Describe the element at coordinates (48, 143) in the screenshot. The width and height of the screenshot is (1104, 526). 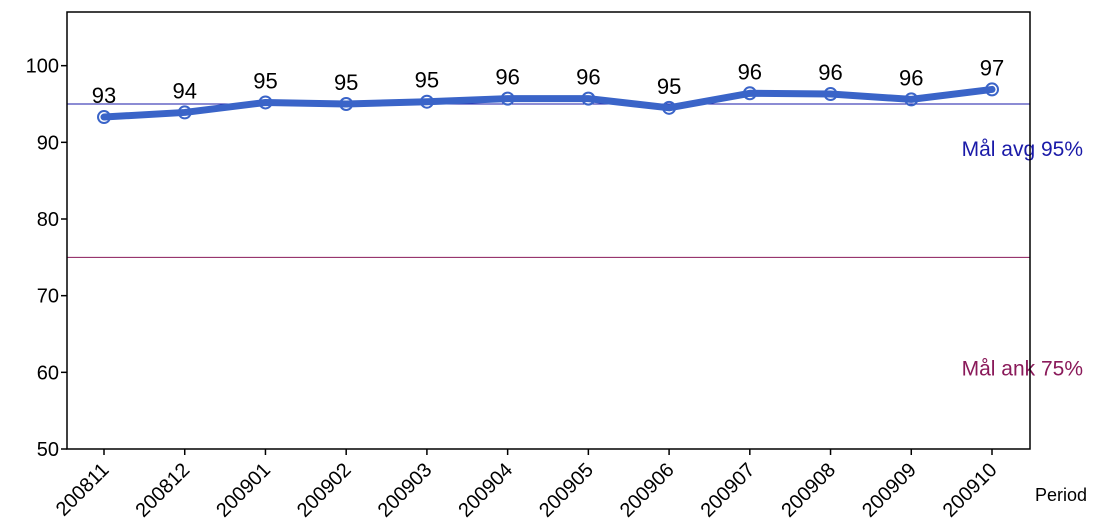
I see `y-tick-label: 90` at that location.